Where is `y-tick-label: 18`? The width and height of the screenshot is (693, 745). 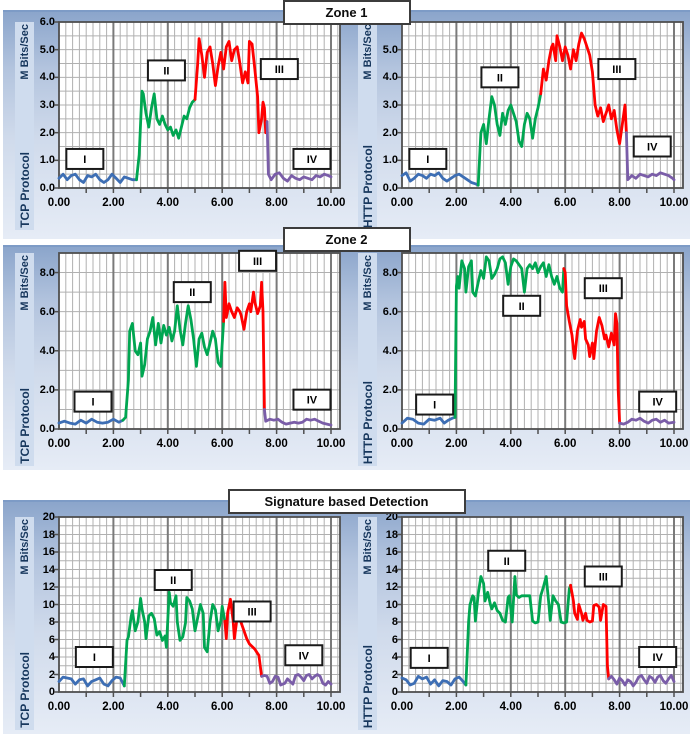
y-tick-label: 18 is located at coordinates (48, 534).